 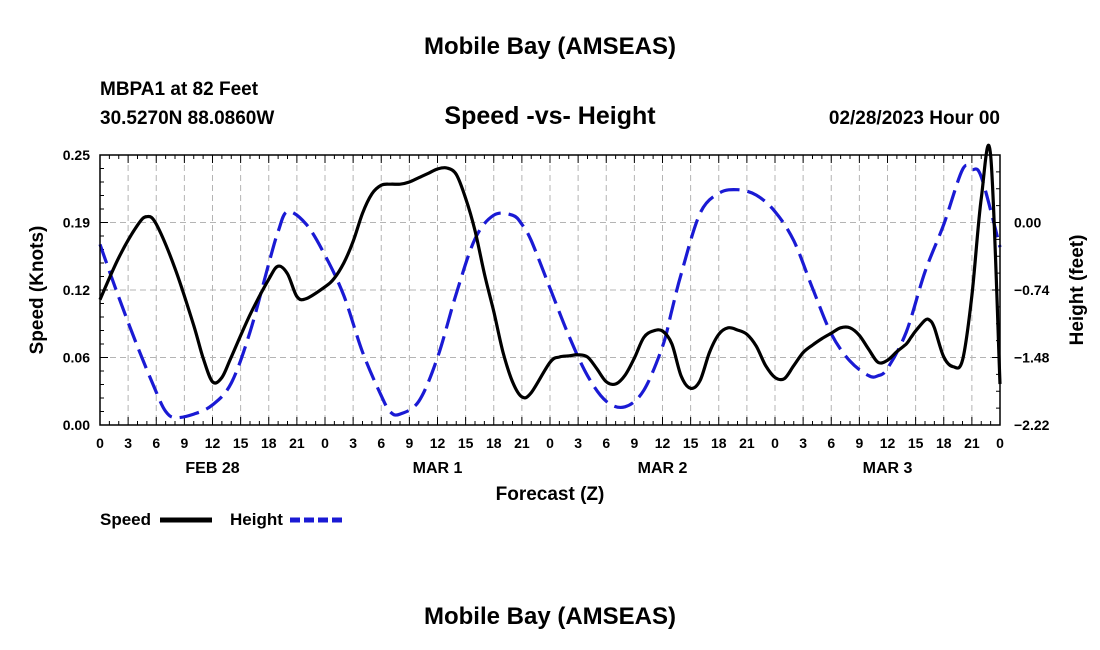 What do you see at coordinates (76, 155) in the screenshot?
I see `y-left-tick-label: 0.25` at bounding box center [76, 155].